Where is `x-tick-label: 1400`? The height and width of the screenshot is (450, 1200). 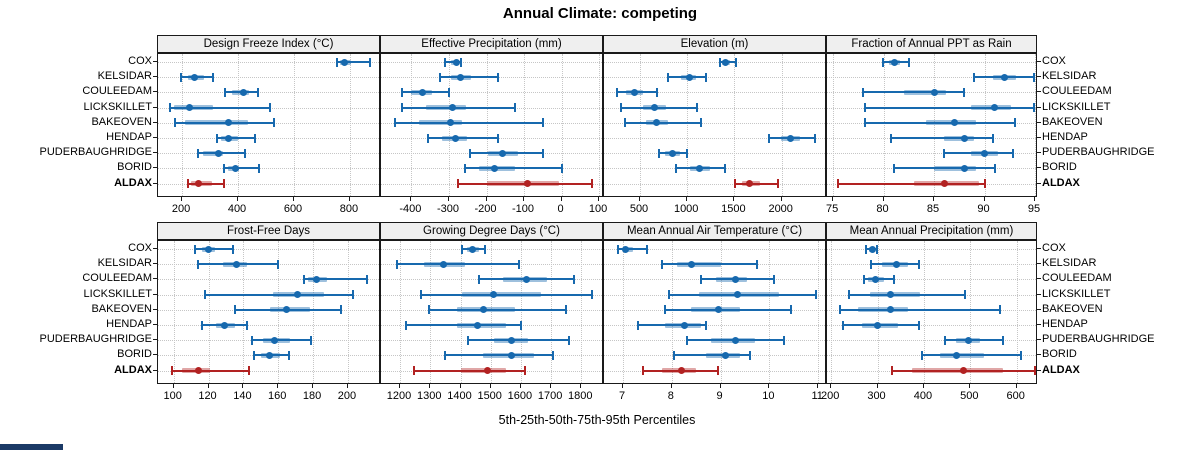 x-tick-label: 1400 is located at coordinates (459, 396).